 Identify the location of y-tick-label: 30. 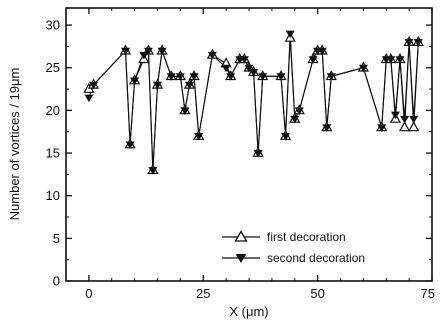
(53, 25).